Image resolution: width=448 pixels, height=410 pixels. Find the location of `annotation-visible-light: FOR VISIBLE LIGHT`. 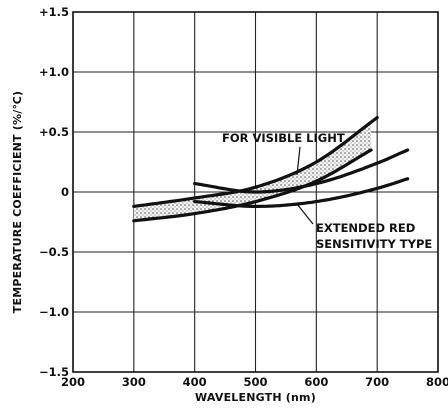

annotation-visible-light: FOR VISIBLE LIGHT is located at coordinates (283, 138).